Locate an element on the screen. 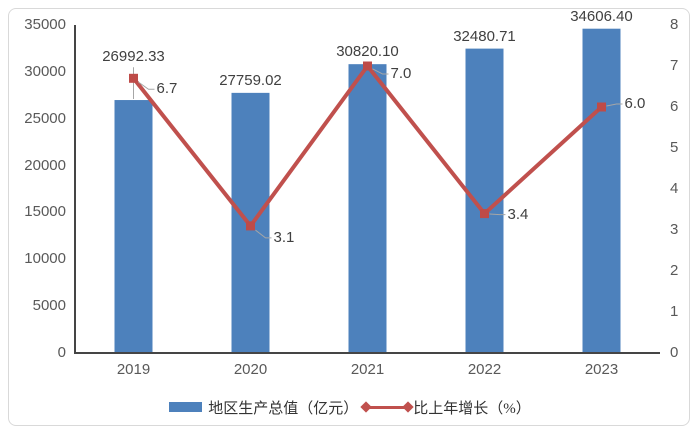 This screenshot has width=700, height=437. diamond-marker-icon is located at coordinates (408, 407).